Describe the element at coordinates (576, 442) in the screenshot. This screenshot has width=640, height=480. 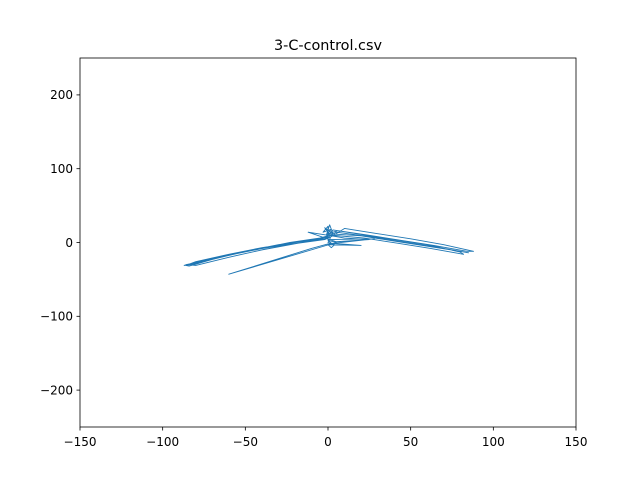
I see `x-tick-label: 150` at that location.